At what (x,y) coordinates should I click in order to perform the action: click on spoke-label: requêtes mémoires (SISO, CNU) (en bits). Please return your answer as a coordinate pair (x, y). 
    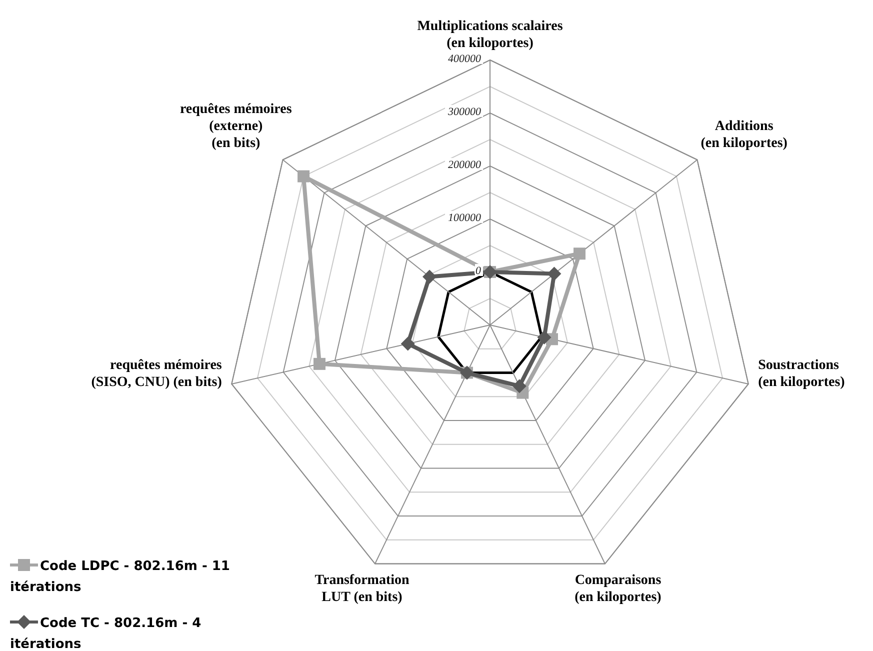
    Looking at the image, I should click on (156, 374).